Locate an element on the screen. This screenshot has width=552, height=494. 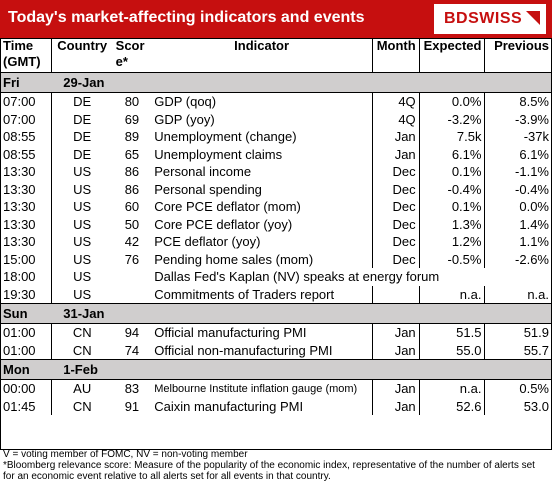
cell-indicator: Official manufacturing PMI is located at coordinates (262, 332).